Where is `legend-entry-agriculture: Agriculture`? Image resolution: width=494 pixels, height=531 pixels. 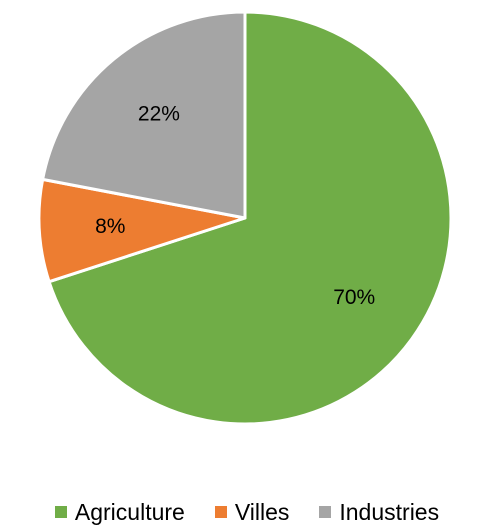
legend-entry-agriculture: Agriculture is located at coordinates (119, 512).